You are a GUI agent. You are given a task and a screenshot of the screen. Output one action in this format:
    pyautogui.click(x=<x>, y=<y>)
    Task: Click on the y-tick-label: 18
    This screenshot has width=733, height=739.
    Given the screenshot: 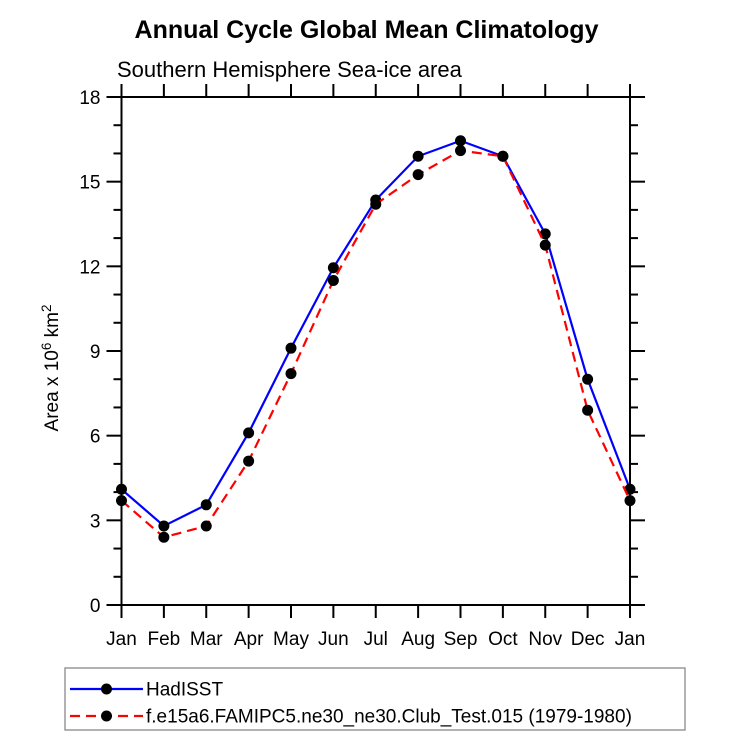 What is the action you would take?
    pyautogui.click(x=89, y=98)
    